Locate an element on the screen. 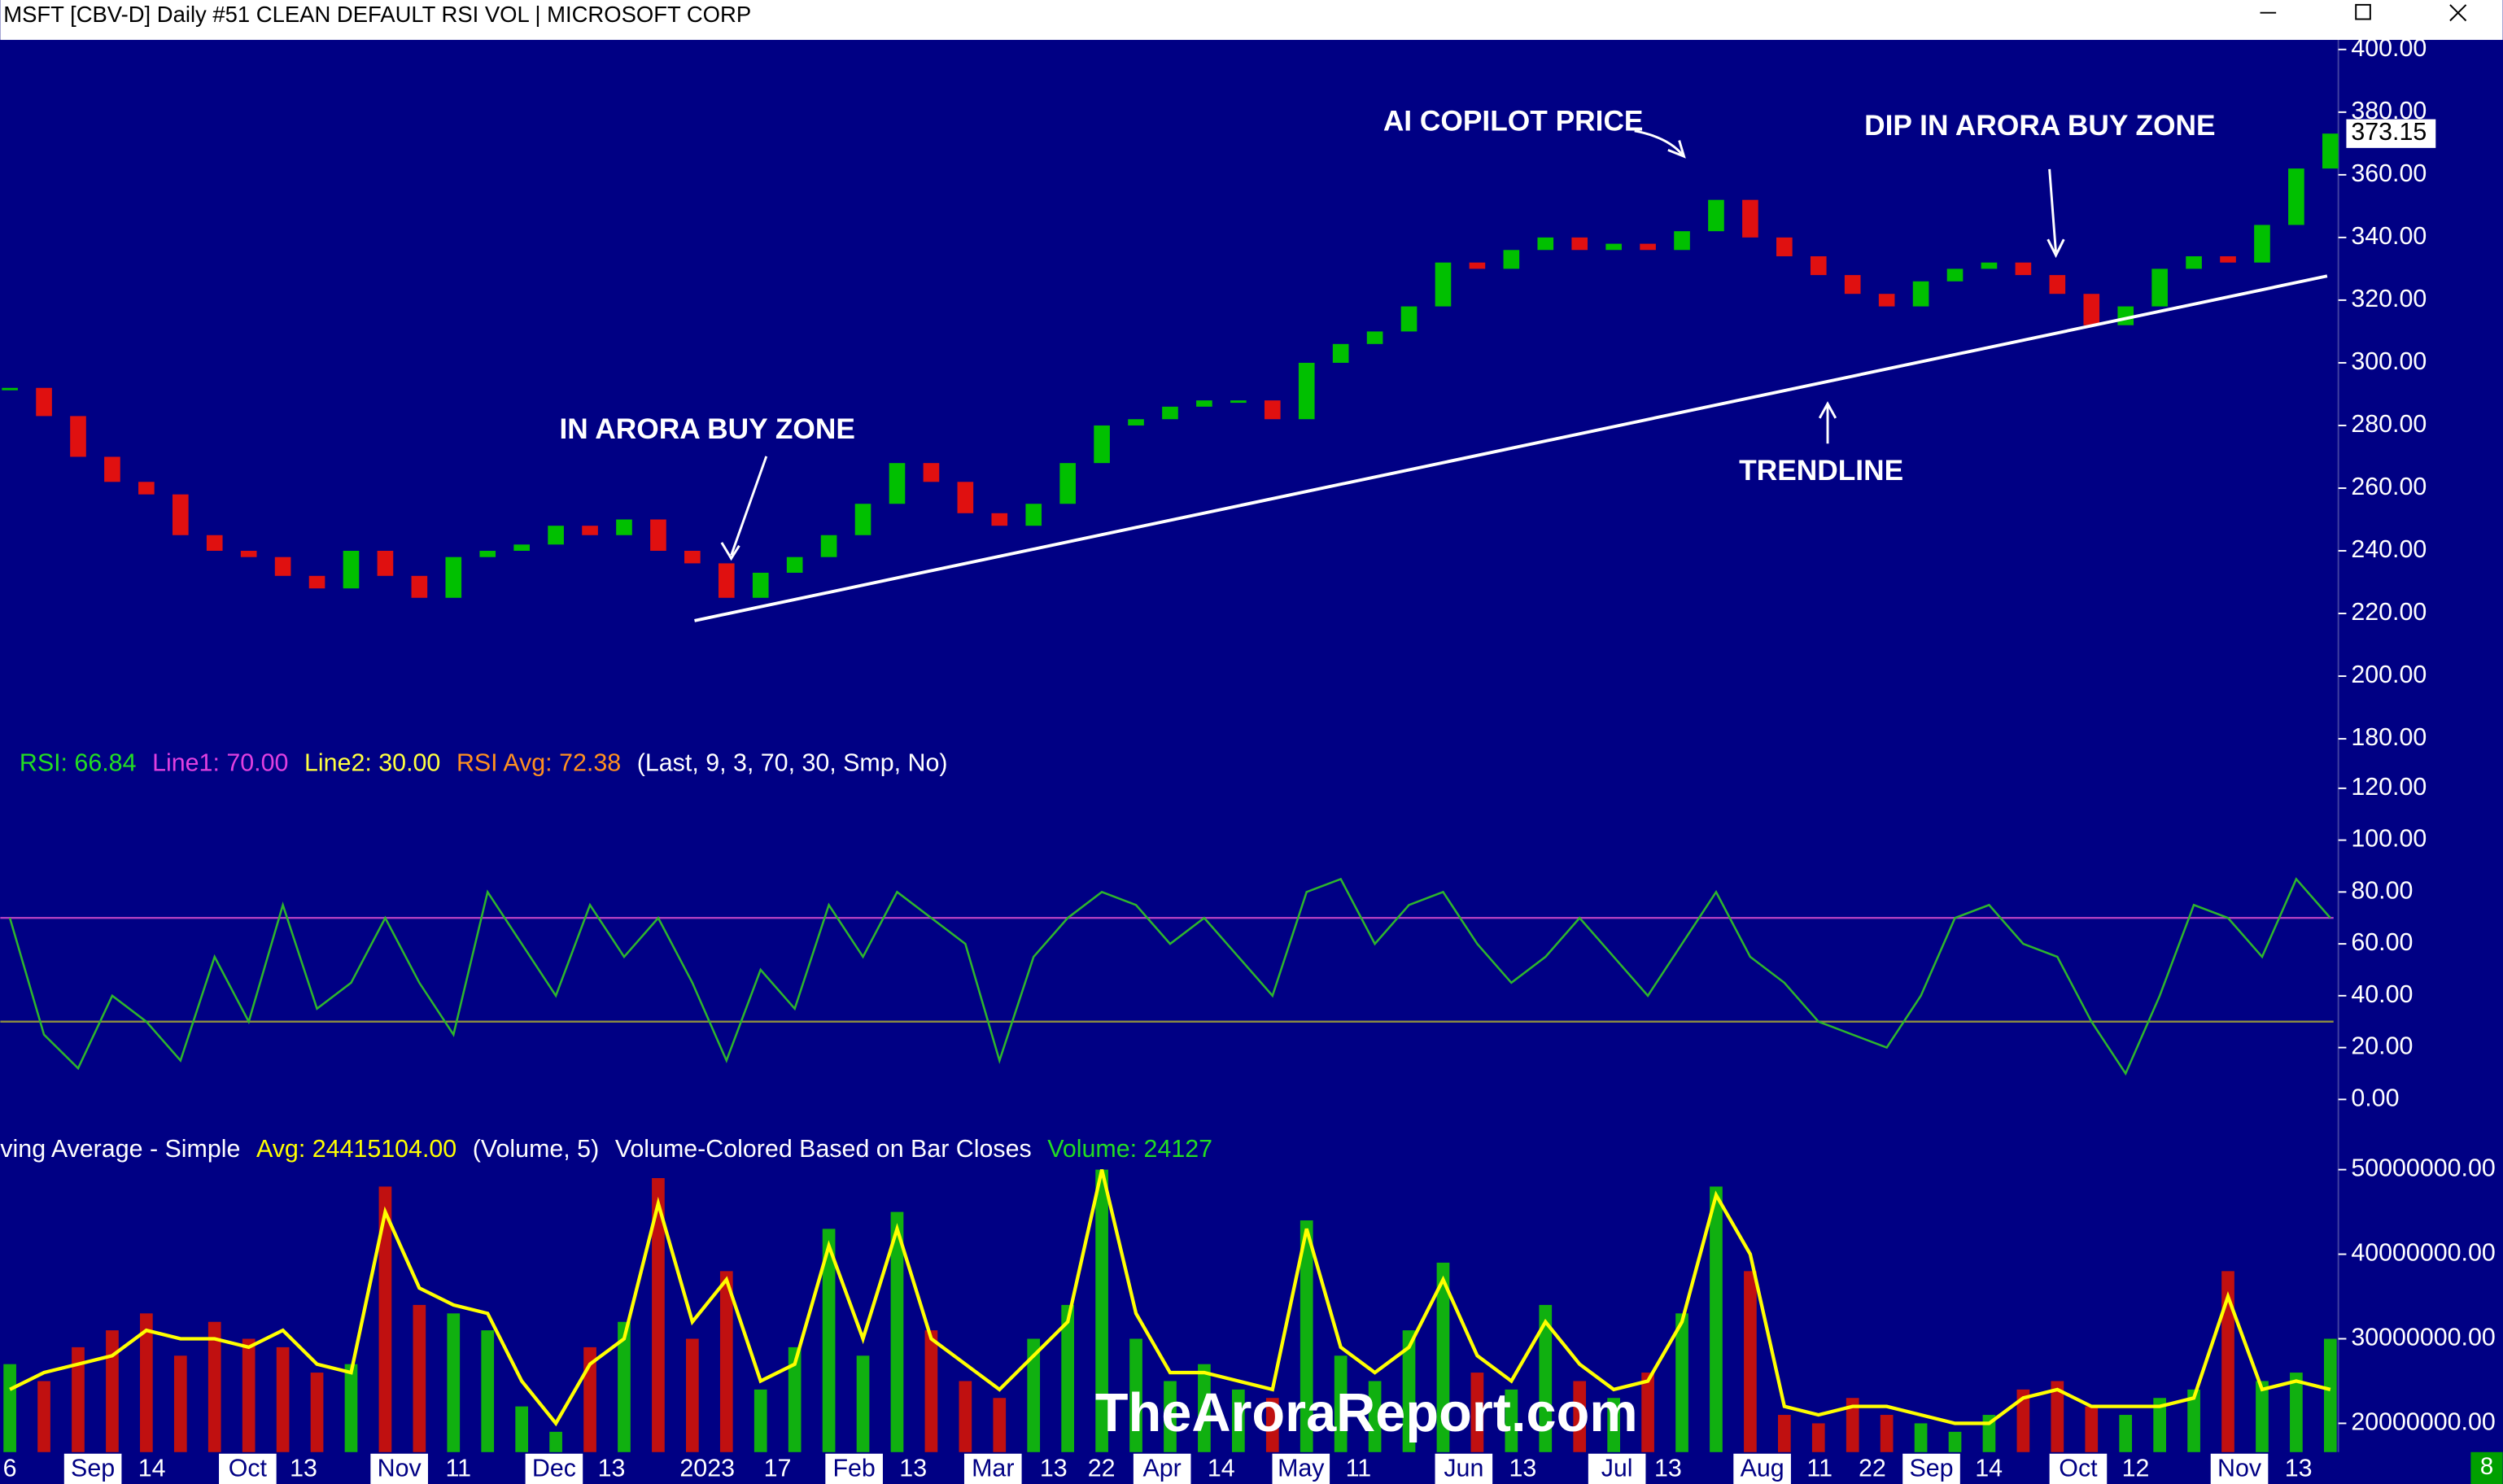 The height and width of the screenshot is (1484, 2503). x-tick-label: 22 is located at coordinates (1102, 1468).